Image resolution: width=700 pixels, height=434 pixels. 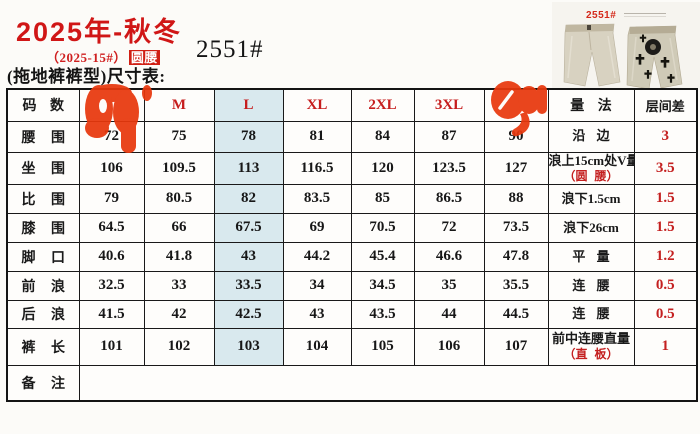 What do you see at coordinates (230, 49) in the screenshot?
I see `model-number: 2551#` at bounding box center [230, 49].